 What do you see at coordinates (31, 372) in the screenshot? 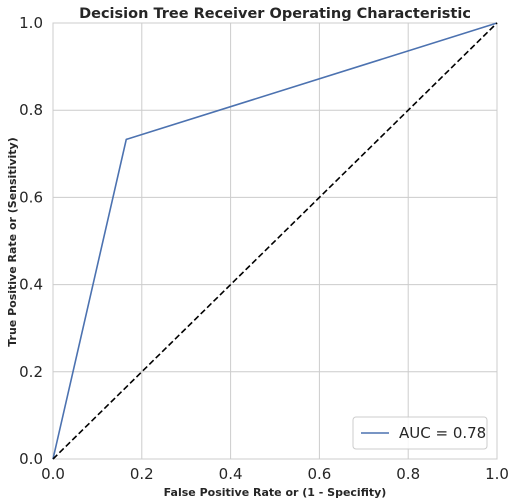
I see `y-tick-label: 0.2` at bounding box center [31, 372].